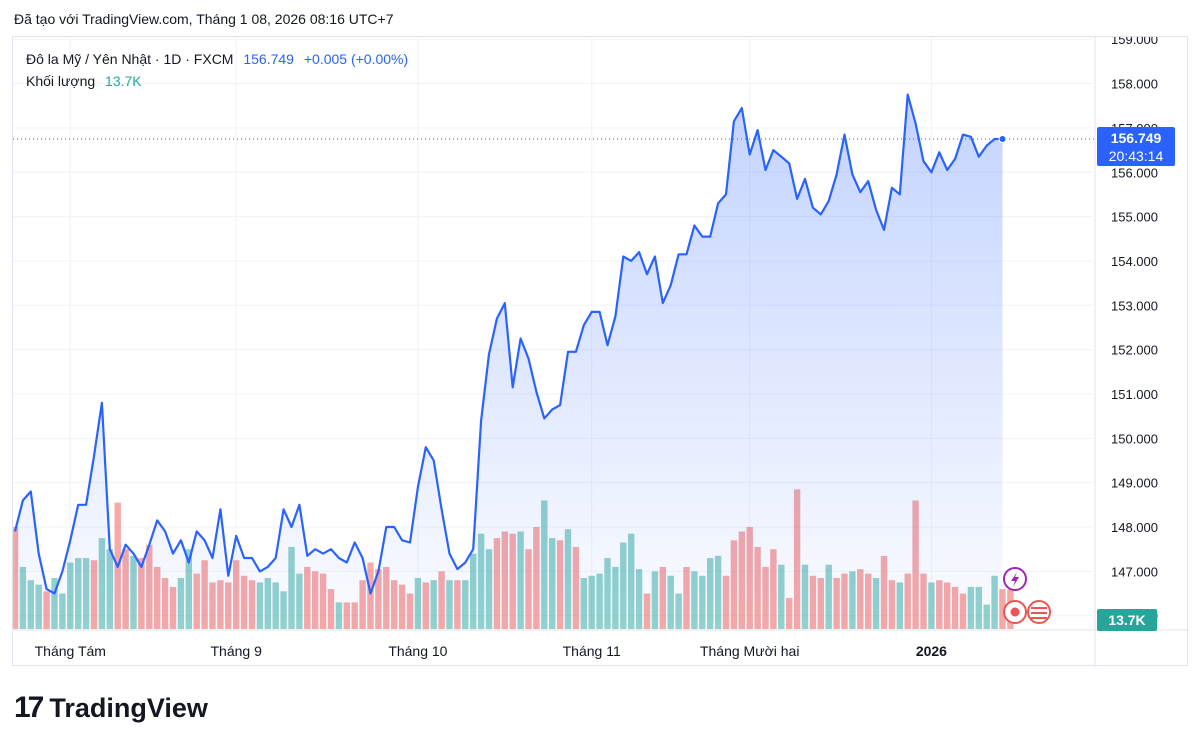 The image size is (1200, 748). I want to click on x-tick-label: Tháng 11, so click(592, 651).